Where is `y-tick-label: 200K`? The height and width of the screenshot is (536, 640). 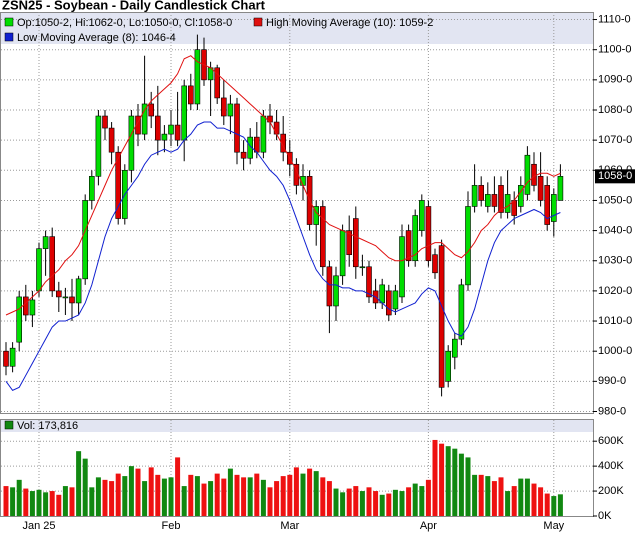 y-tick-label: 200K is located at coordinates (611, 491).